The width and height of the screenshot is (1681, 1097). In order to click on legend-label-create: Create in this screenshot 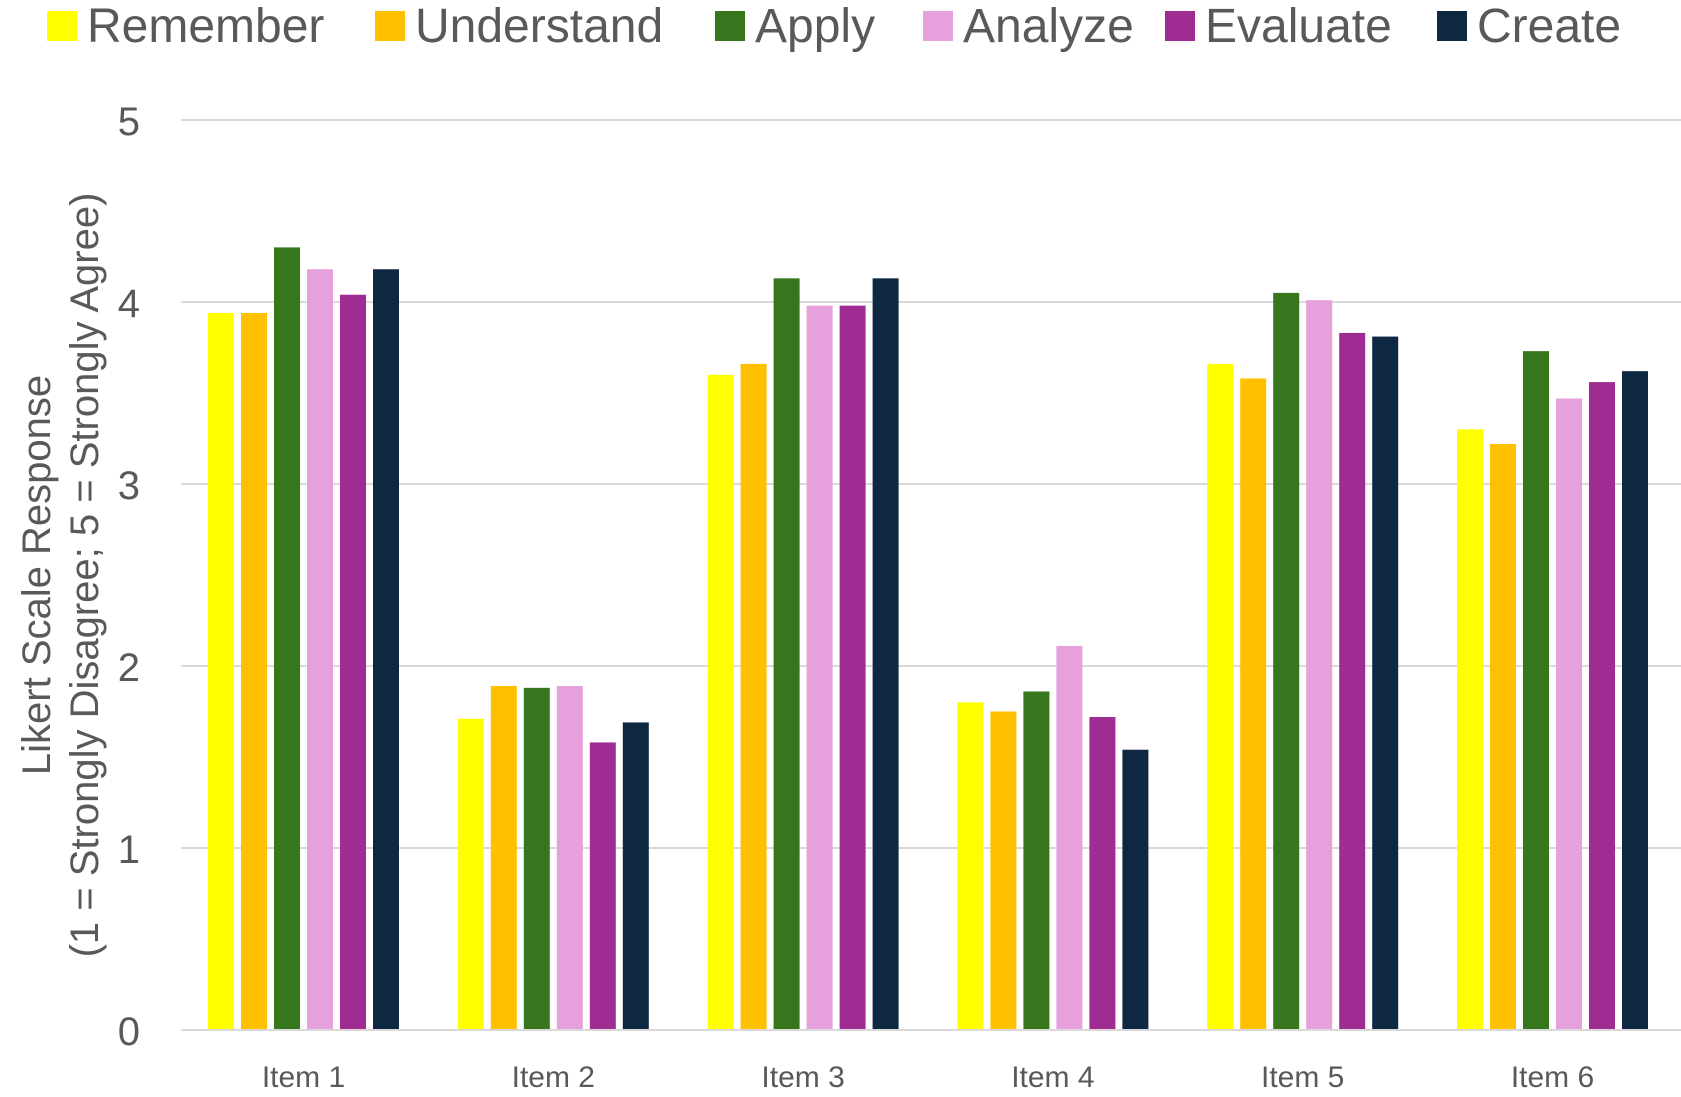, I will do `click(1549, 26)`.